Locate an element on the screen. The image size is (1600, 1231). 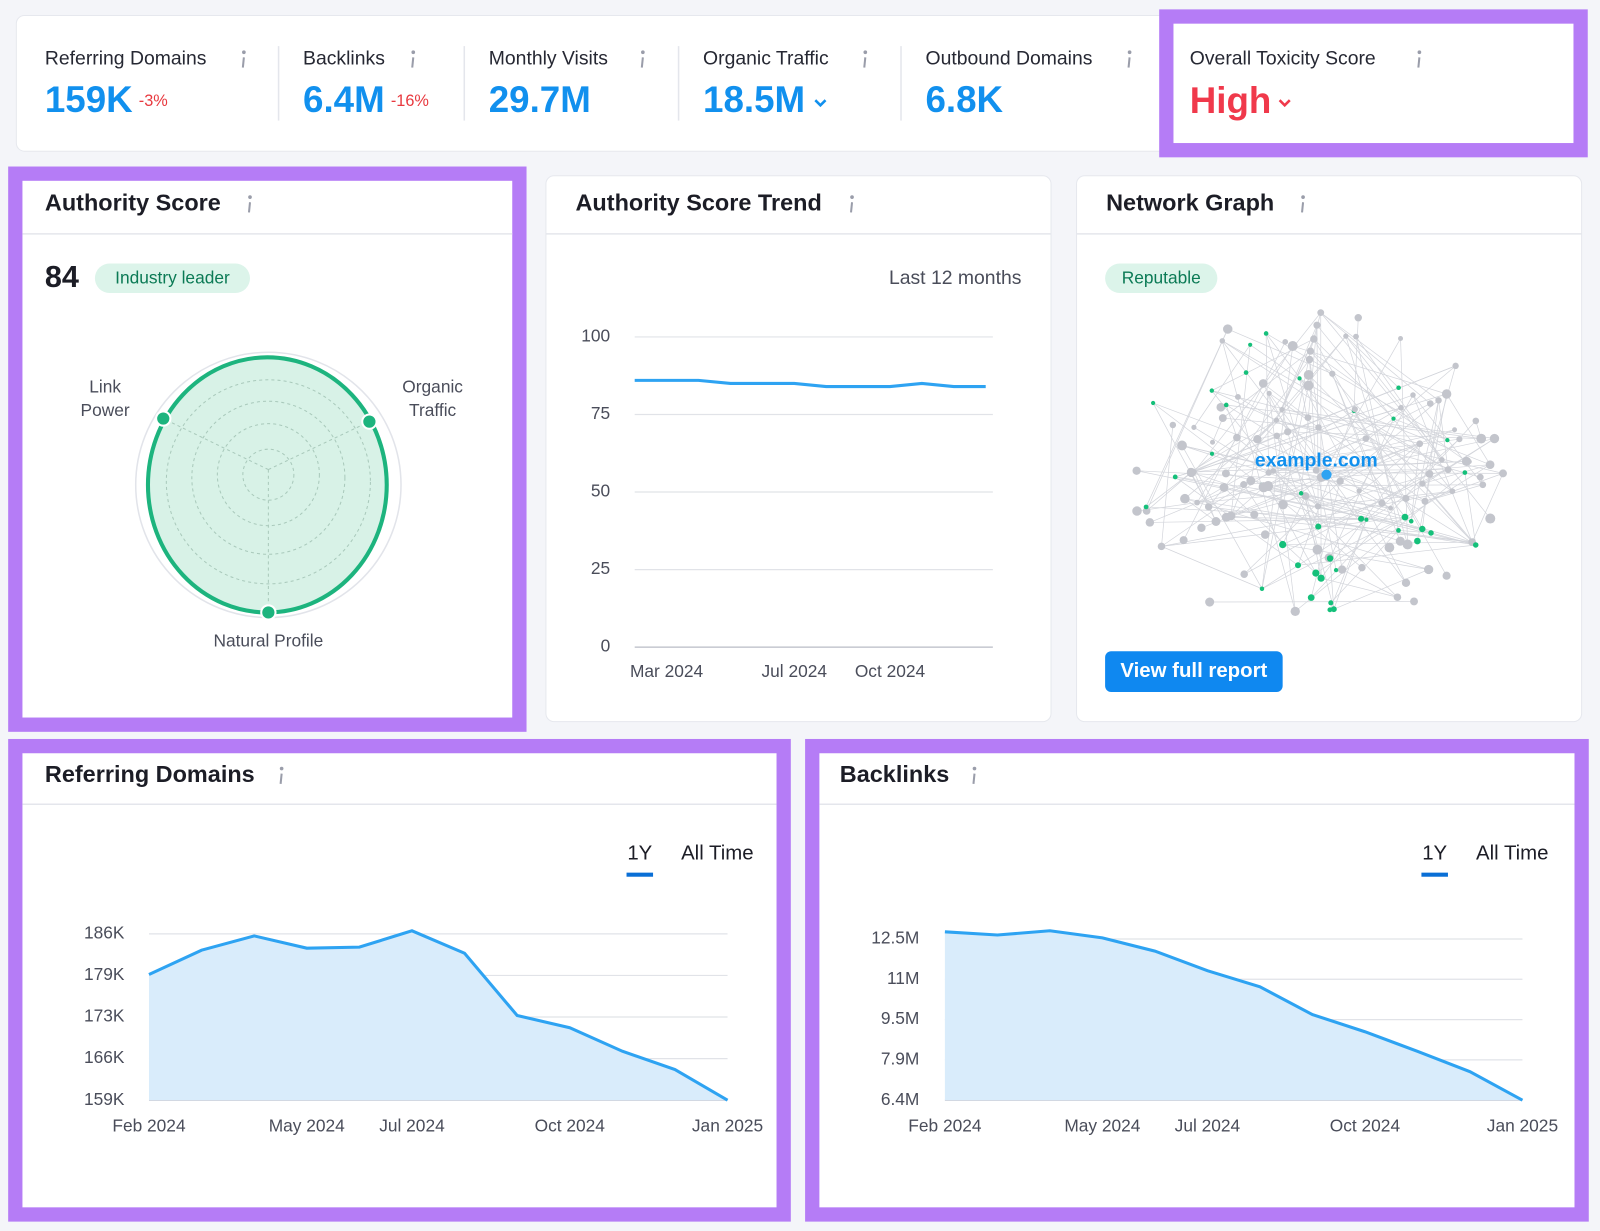
y-tick-label: 9.5M is located at coordinates (900, 1018).